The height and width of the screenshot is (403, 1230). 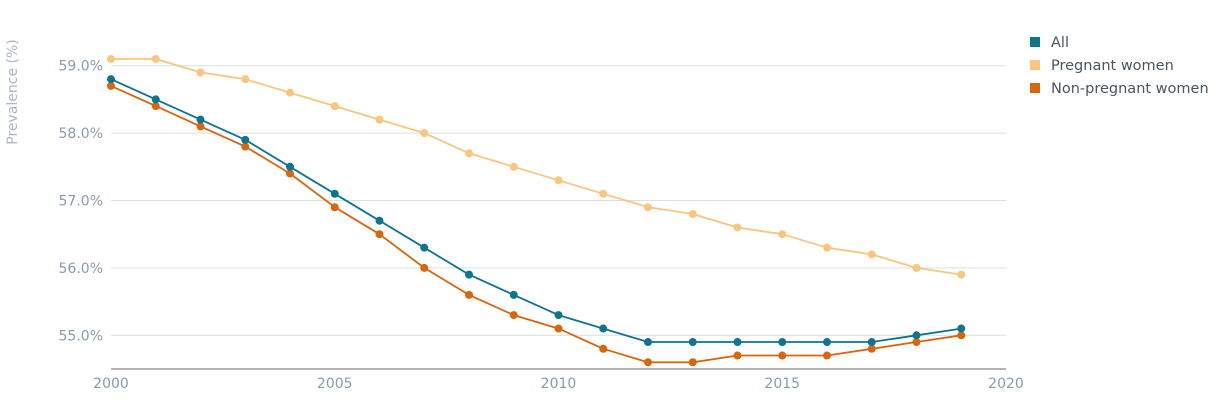 What do you see at coordinates (335, 384) in the screenshot?
I see `x-tick-label: 2005` at bounding box center [335, 384].